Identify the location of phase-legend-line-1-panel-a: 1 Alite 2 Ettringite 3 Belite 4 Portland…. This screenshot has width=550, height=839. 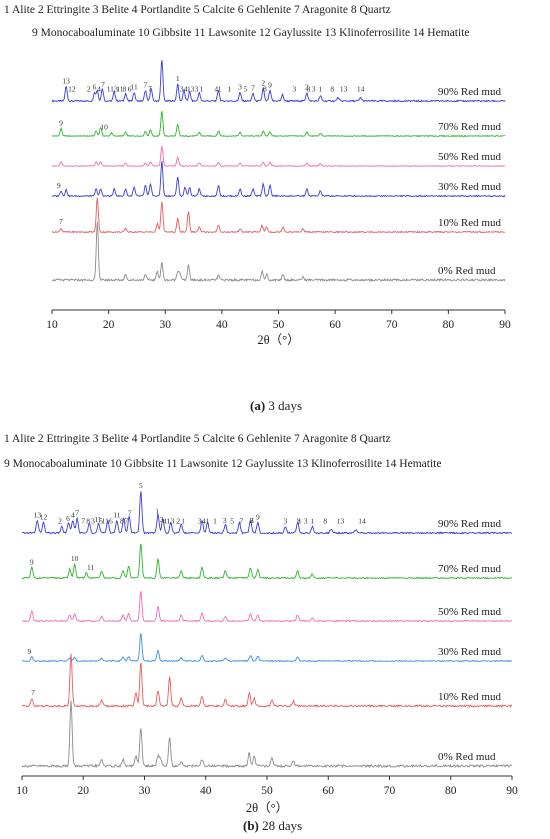
(197, 10).